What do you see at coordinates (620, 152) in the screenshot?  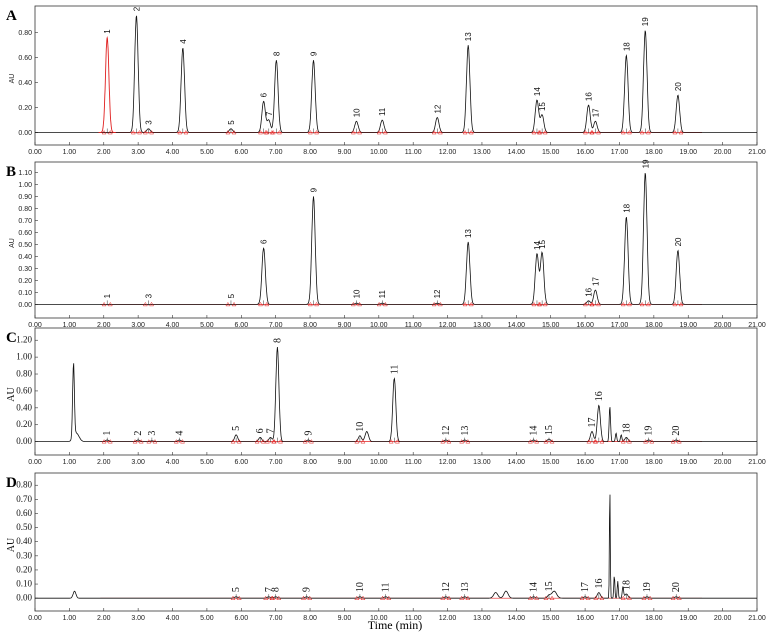 I see `x-tick-label: 17.00` at bounding box center [620, 152].